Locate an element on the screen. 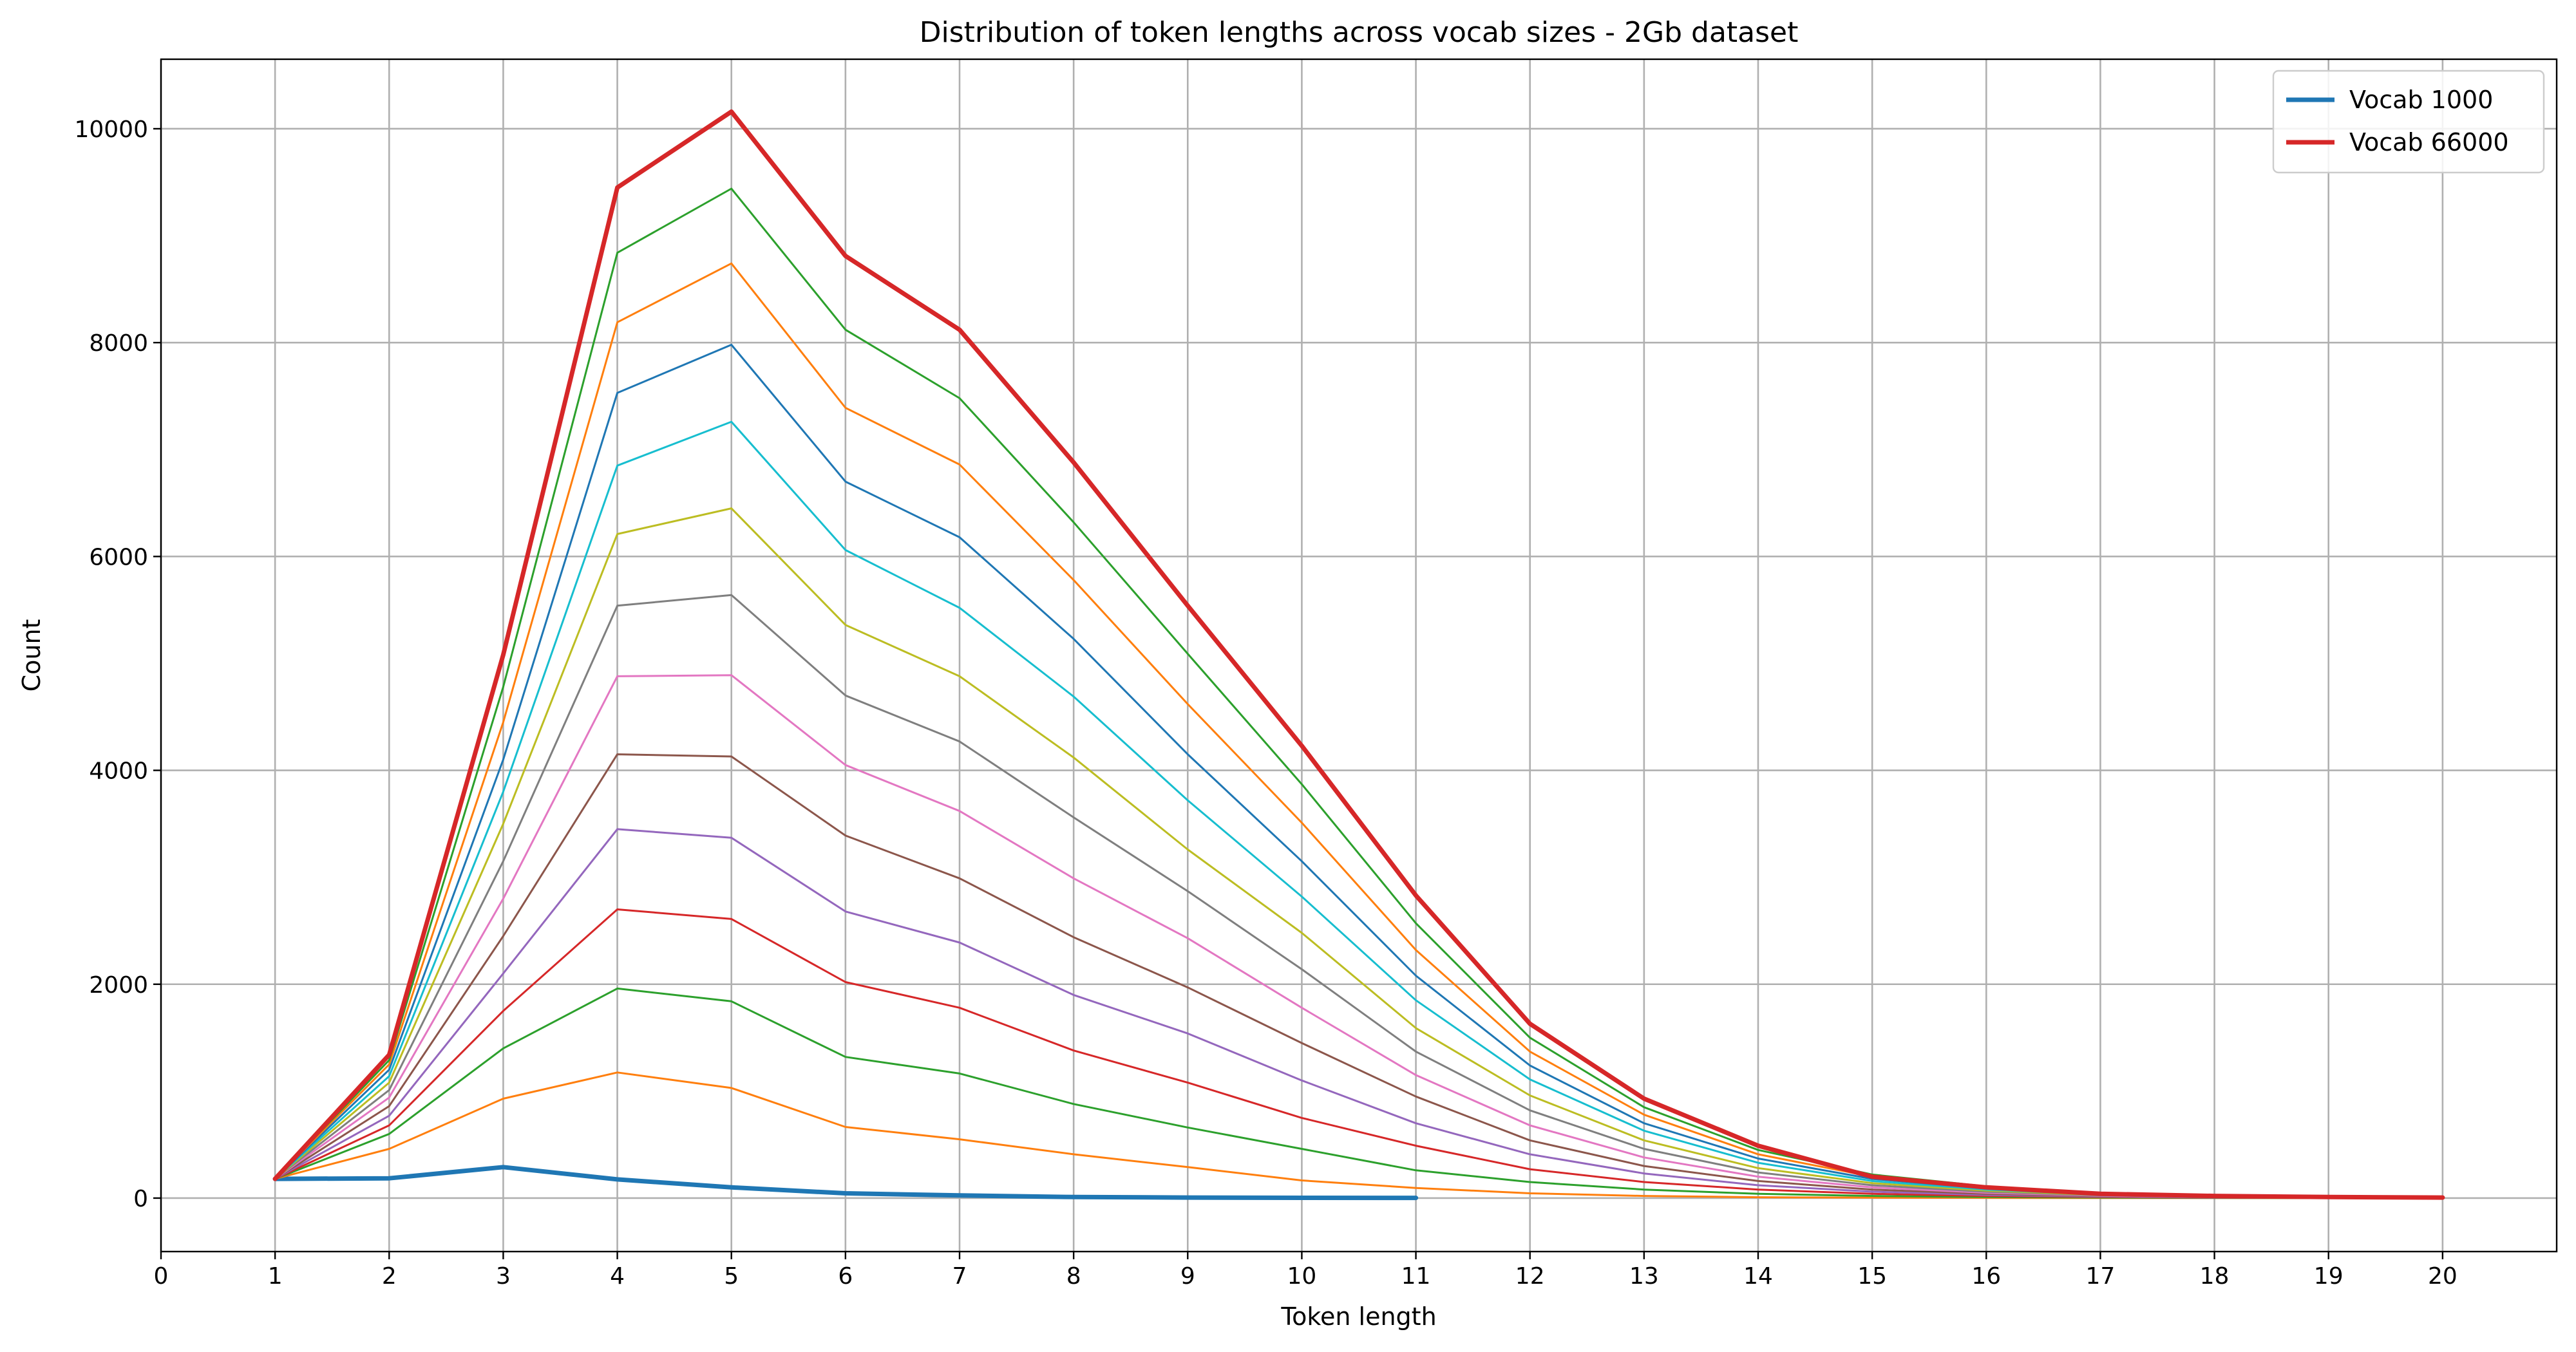  x-tick-label: 18 is located at coordinates (2215, 1276).